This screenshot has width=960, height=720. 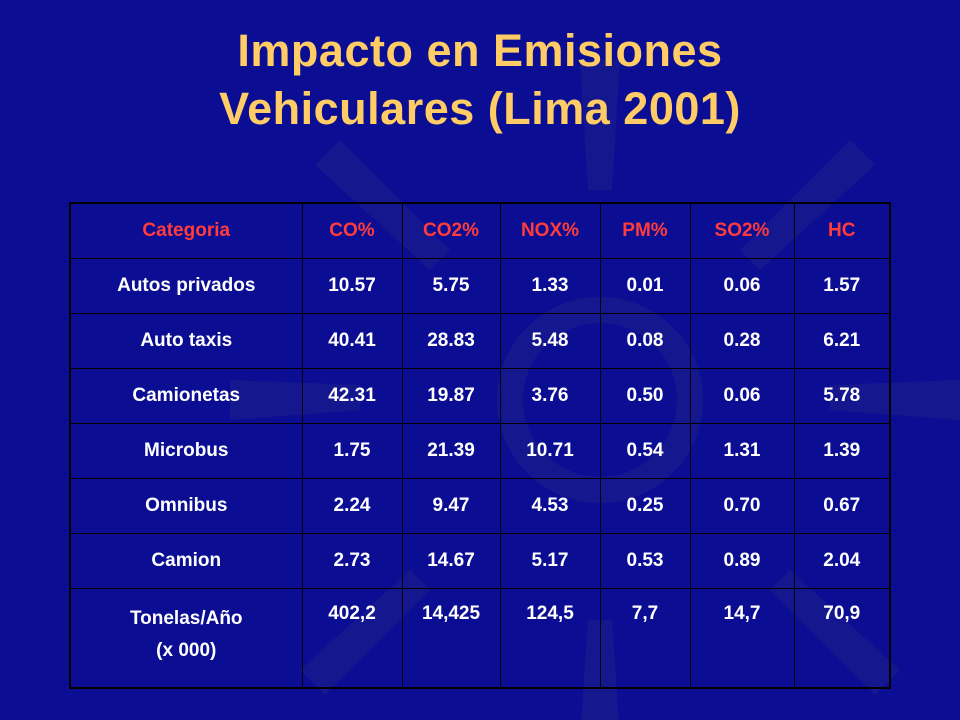 What do you see at coordinates (352, 286) in the screenshot?
I see `value-cell: 10.57` at bounding box center [352, 286].